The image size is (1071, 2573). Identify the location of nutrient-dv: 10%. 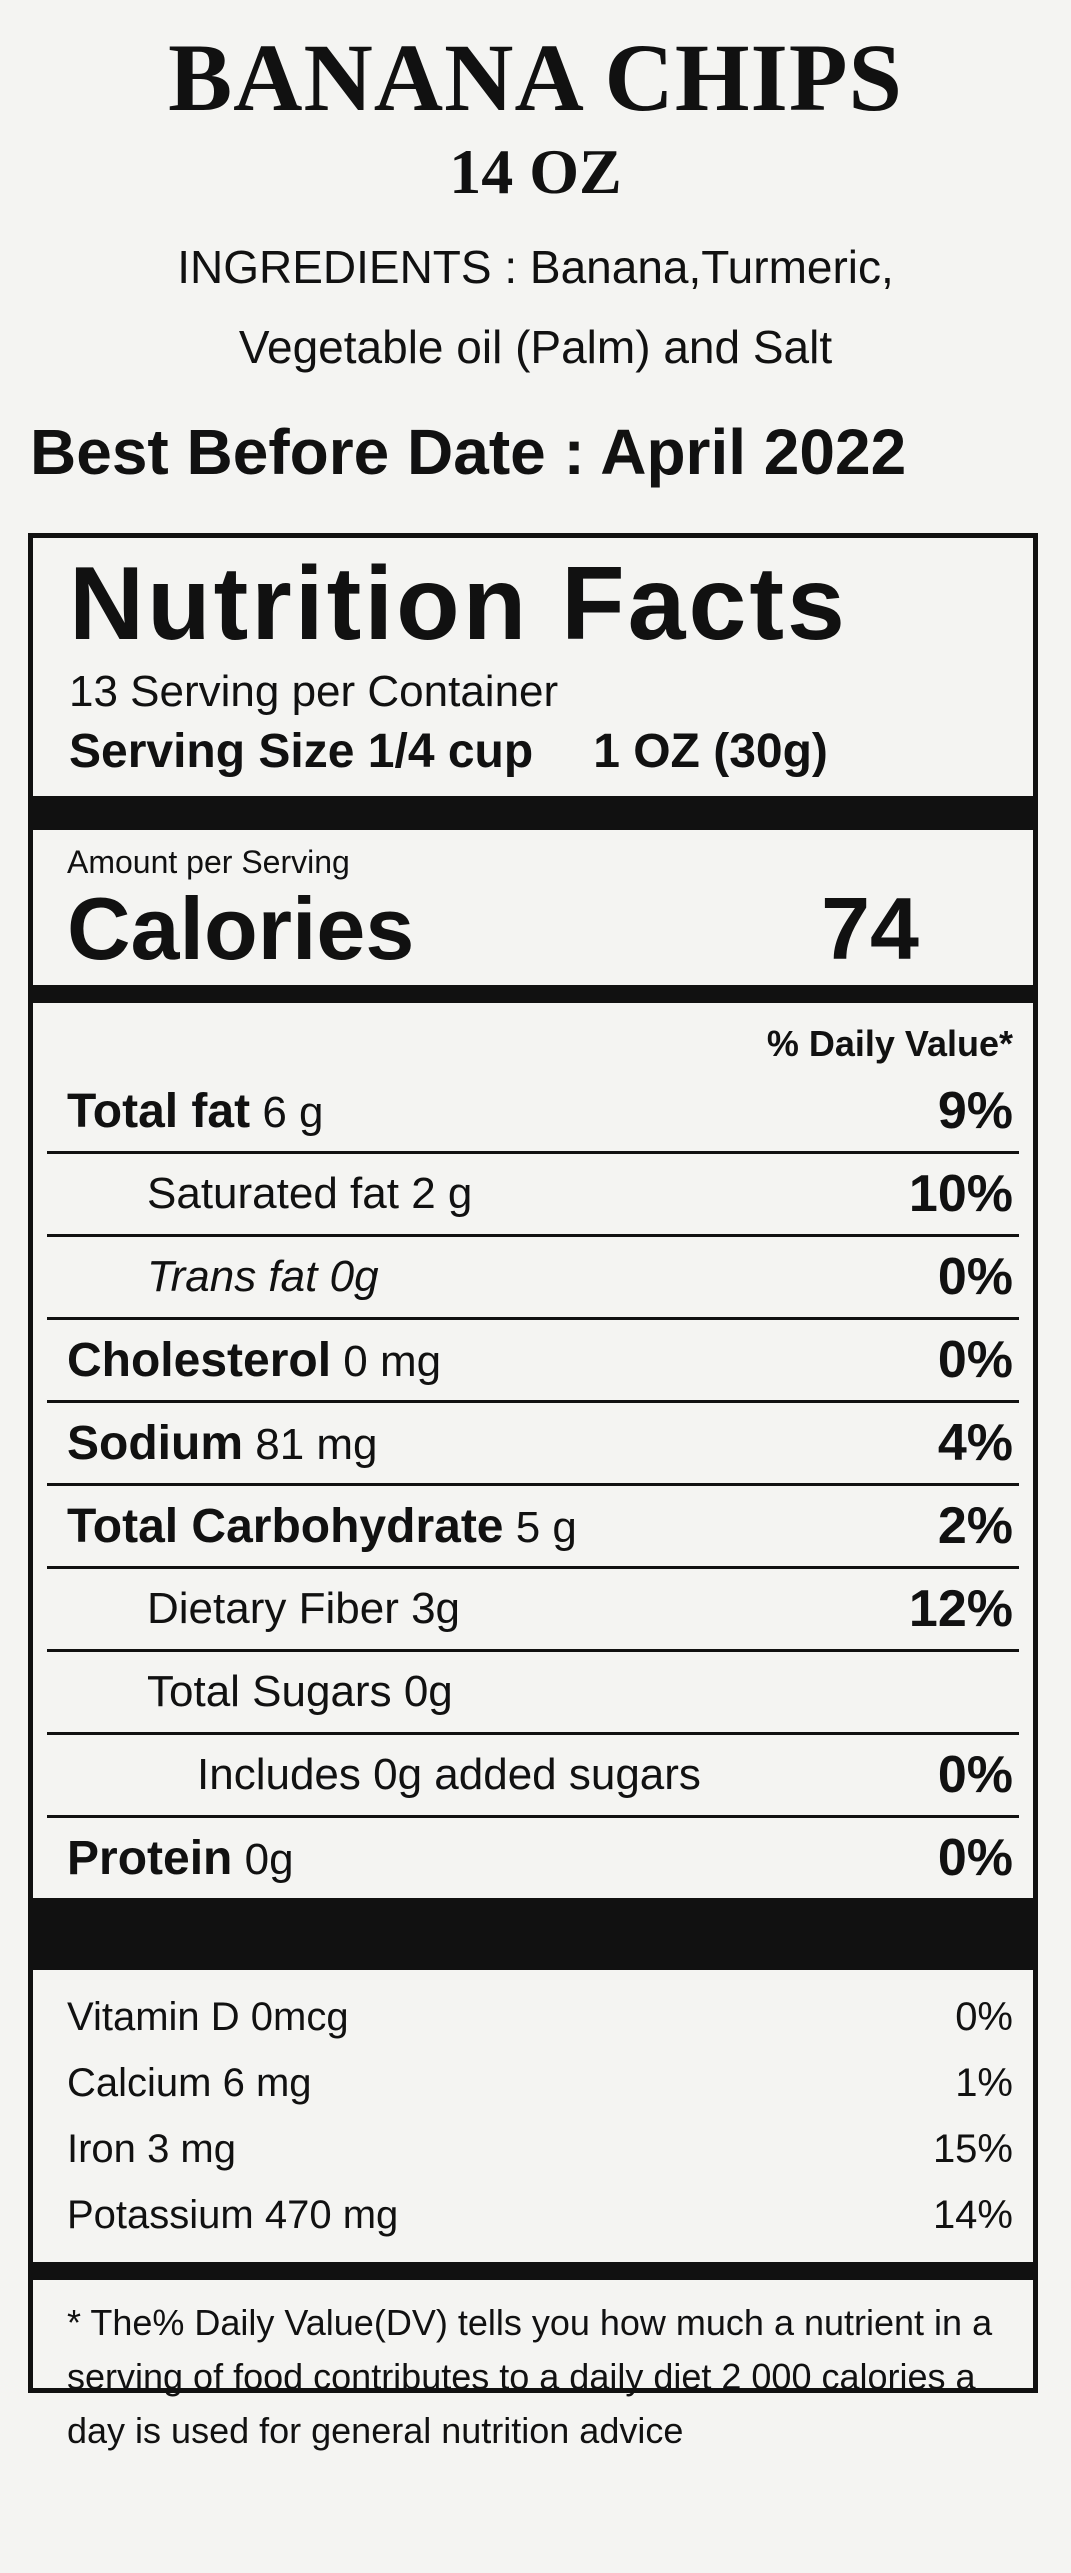
(960, 1194).